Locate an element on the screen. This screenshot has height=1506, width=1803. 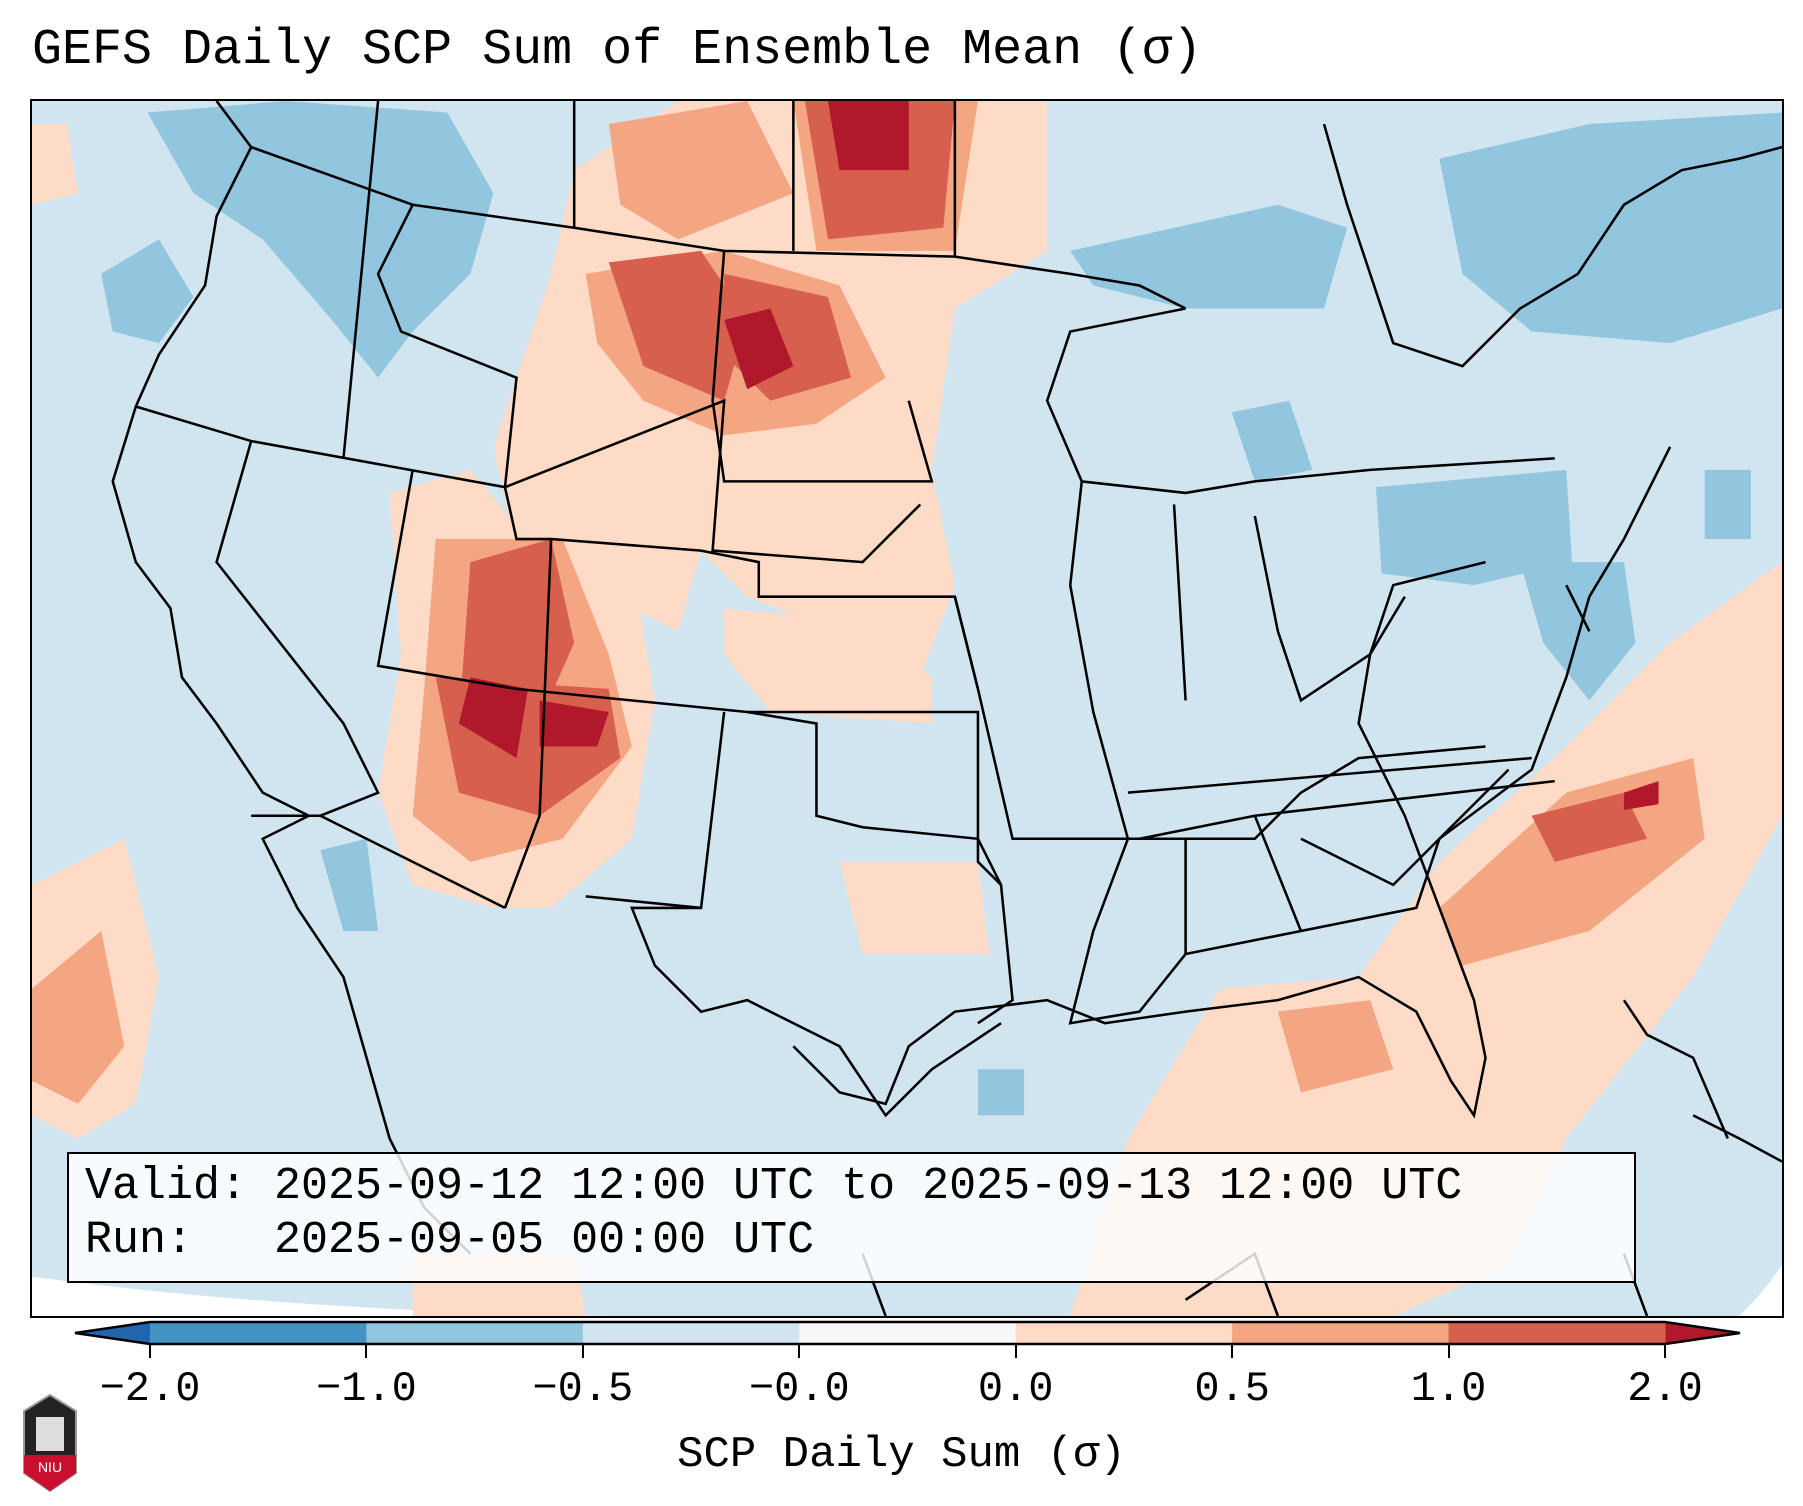
colorbar is located at coordinates (907, 1333).